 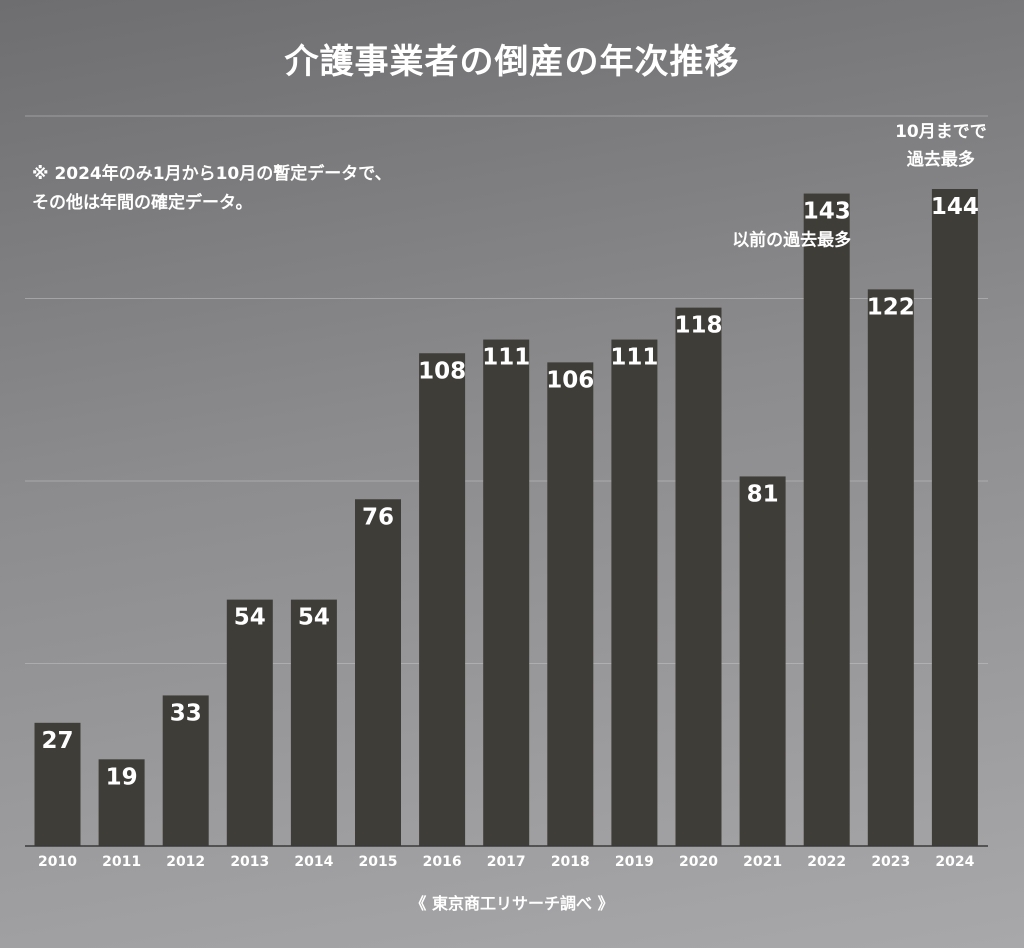 I want to click on value-label-2011: 19, so click(x=122, y=777).